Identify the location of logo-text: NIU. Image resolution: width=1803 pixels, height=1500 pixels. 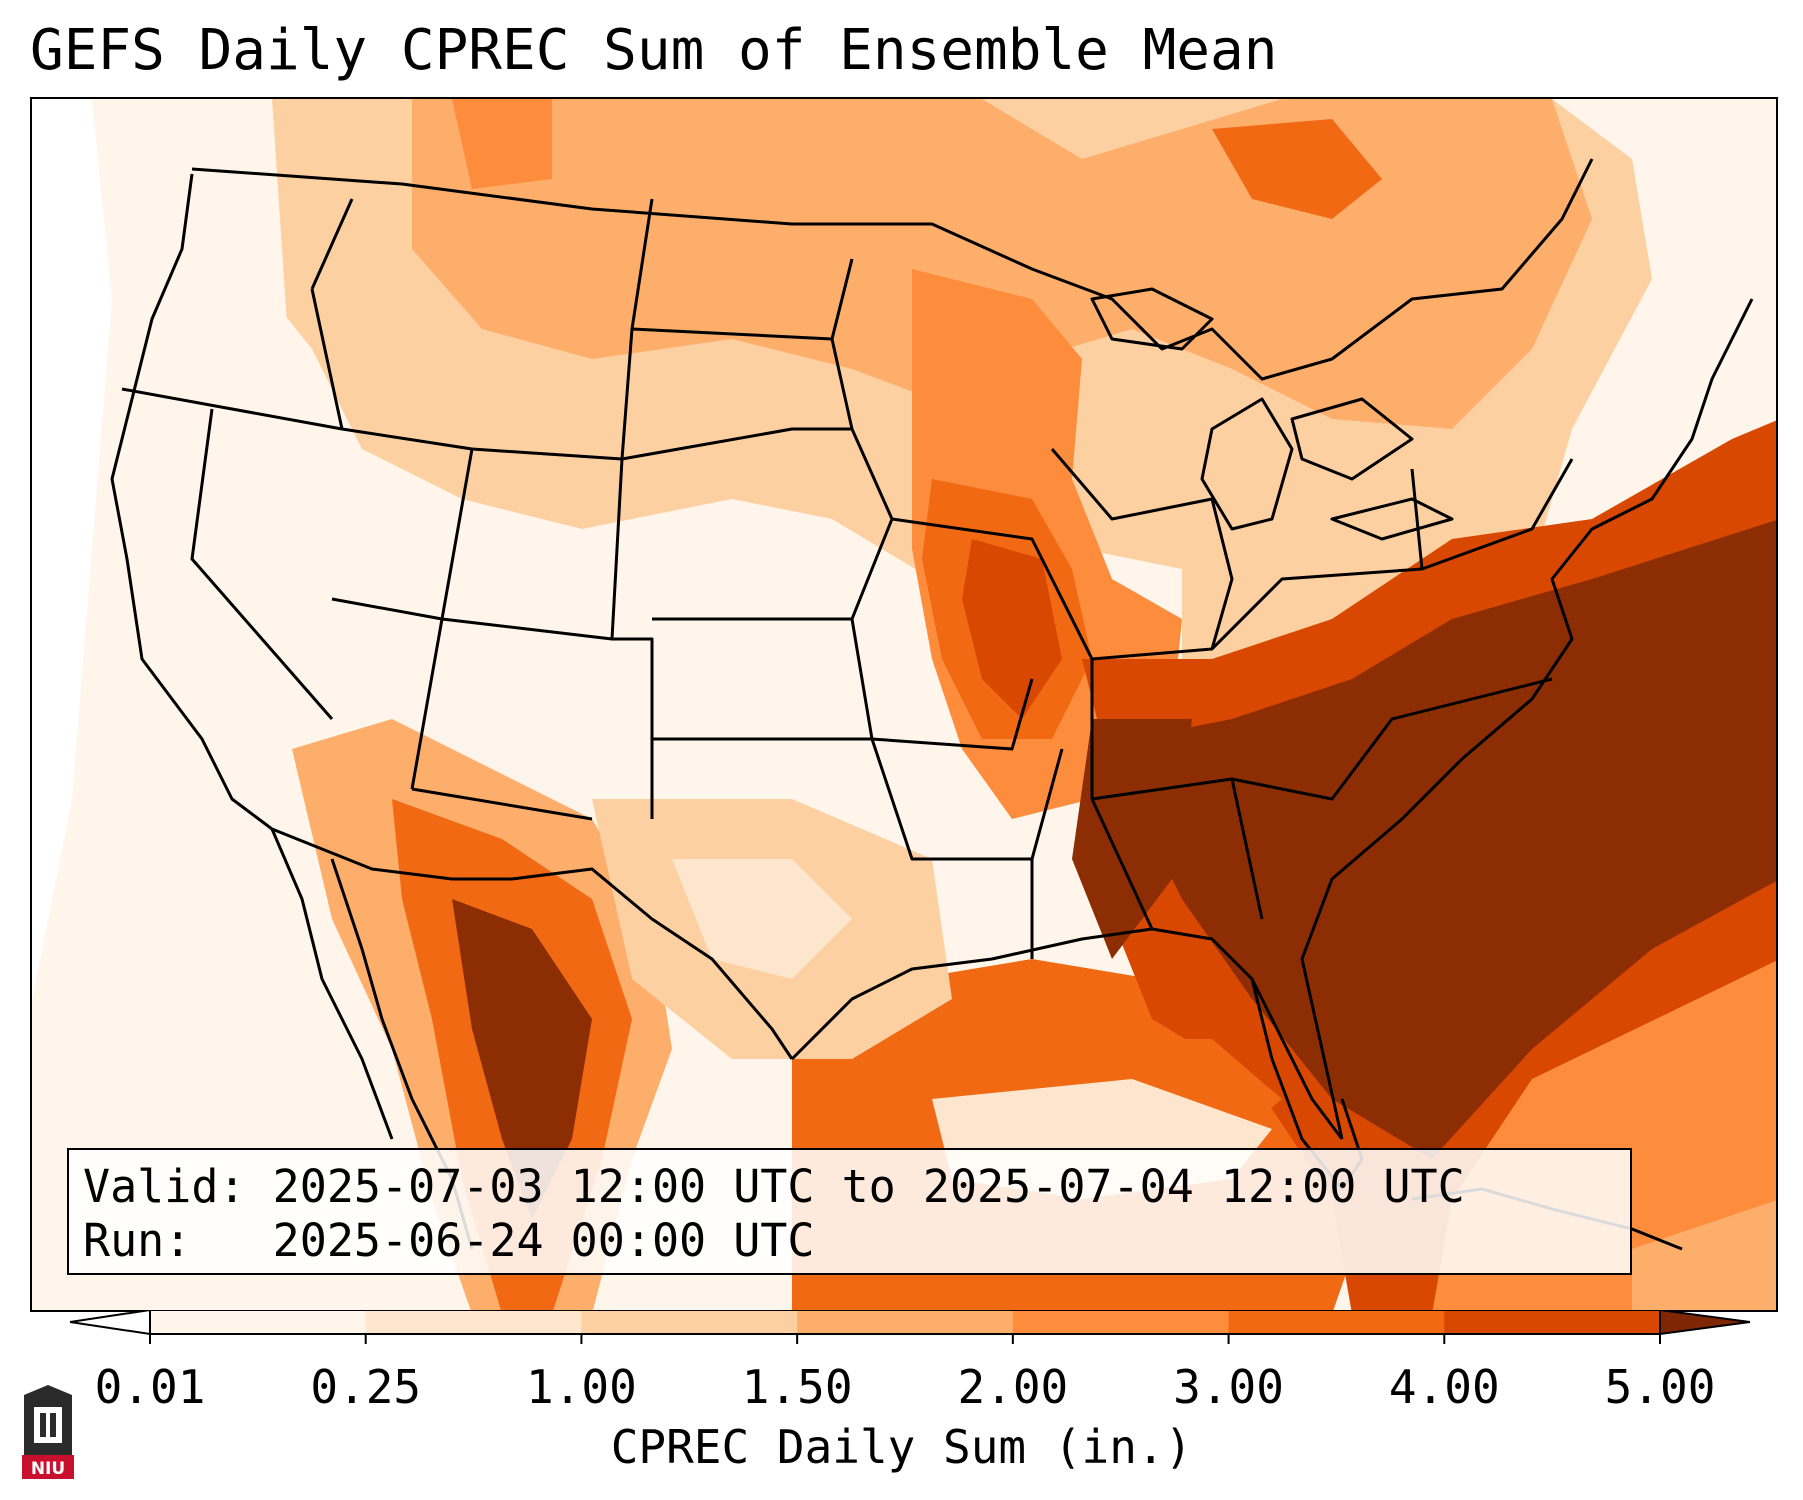
(48, 1469).